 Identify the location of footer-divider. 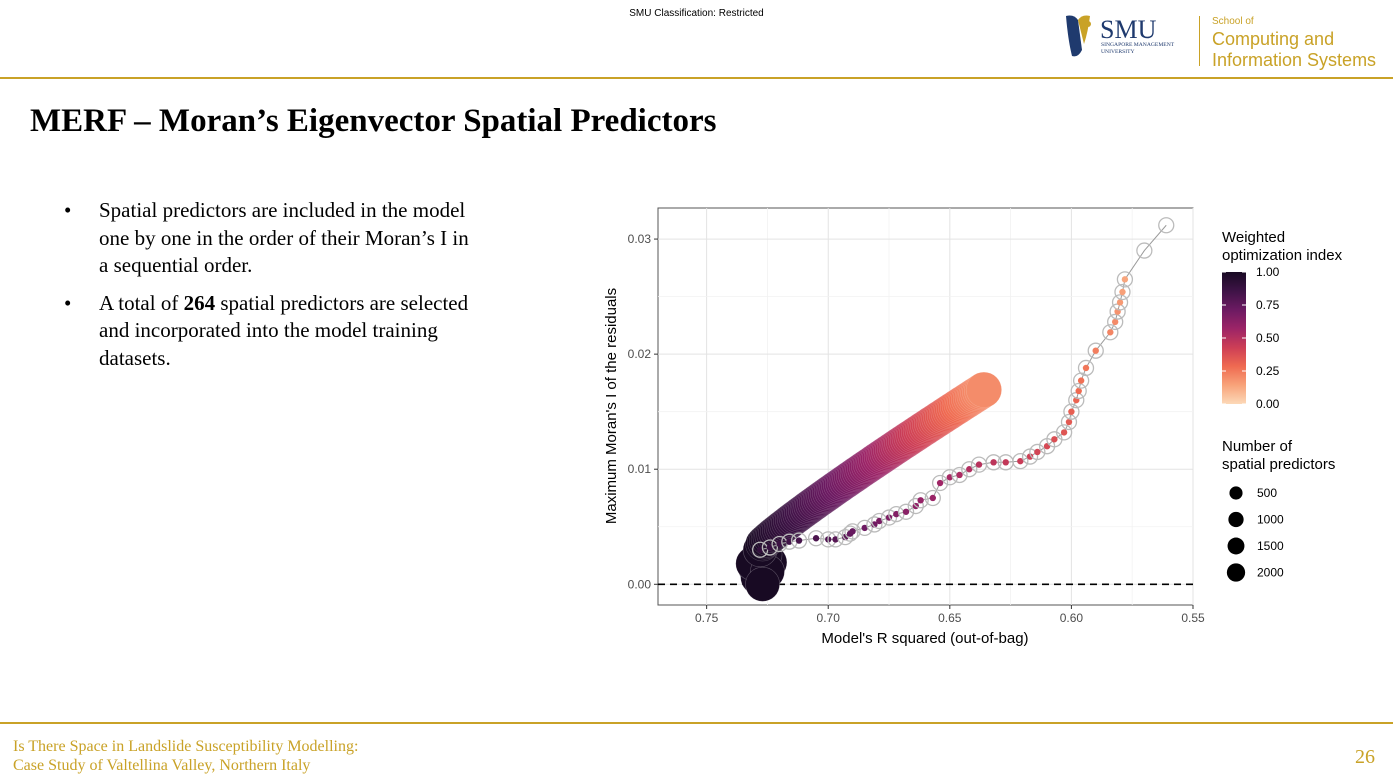
(696, 723).